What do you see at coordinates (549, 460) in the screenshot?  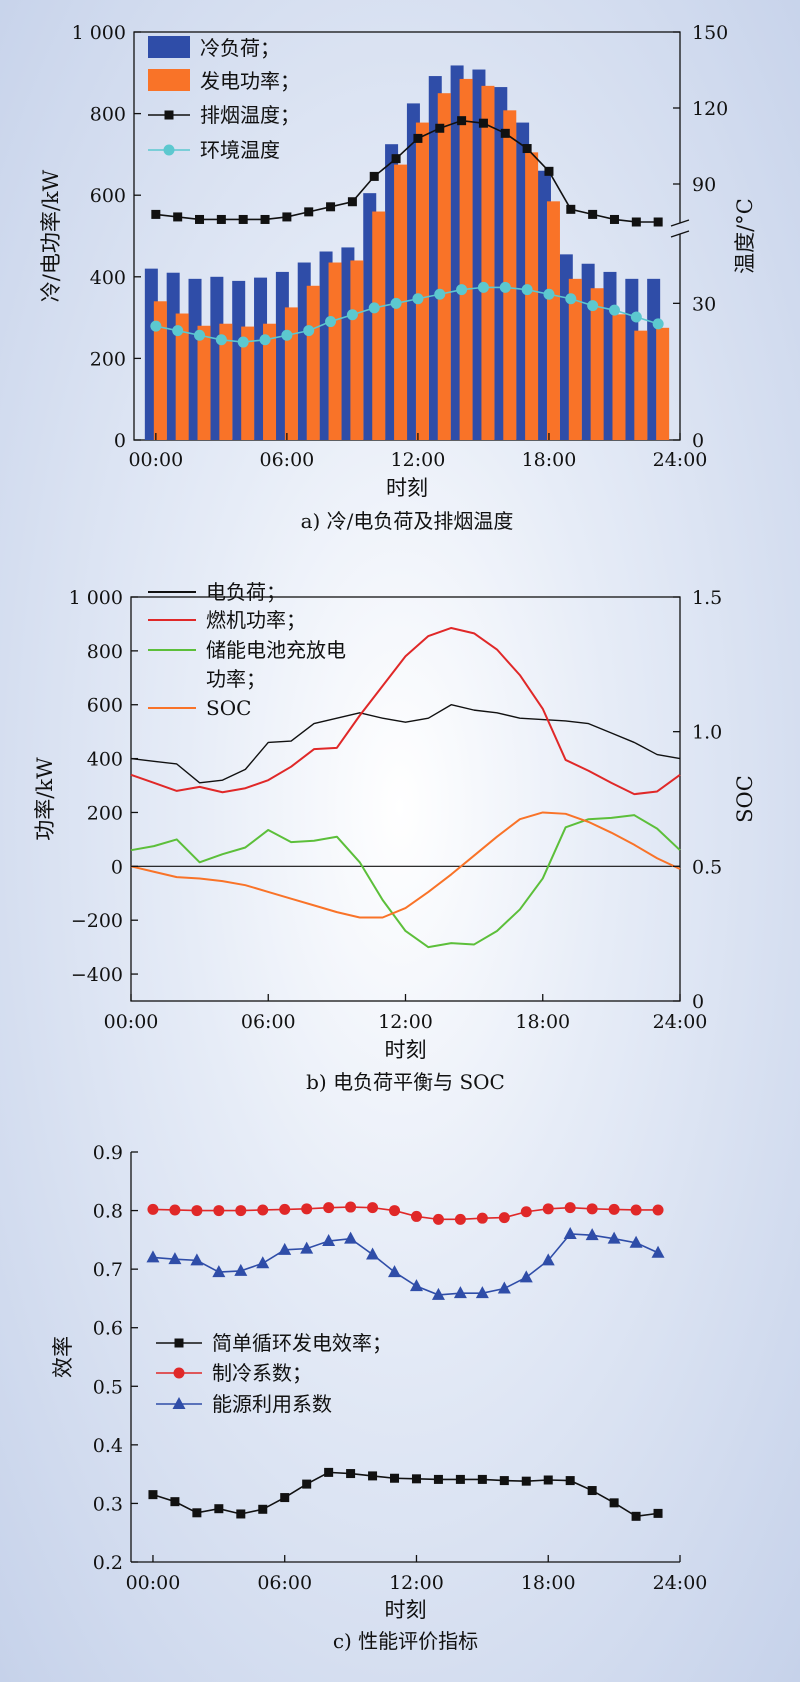 I see `x-tick-label: 18:00` at bounding box center [549, 460].